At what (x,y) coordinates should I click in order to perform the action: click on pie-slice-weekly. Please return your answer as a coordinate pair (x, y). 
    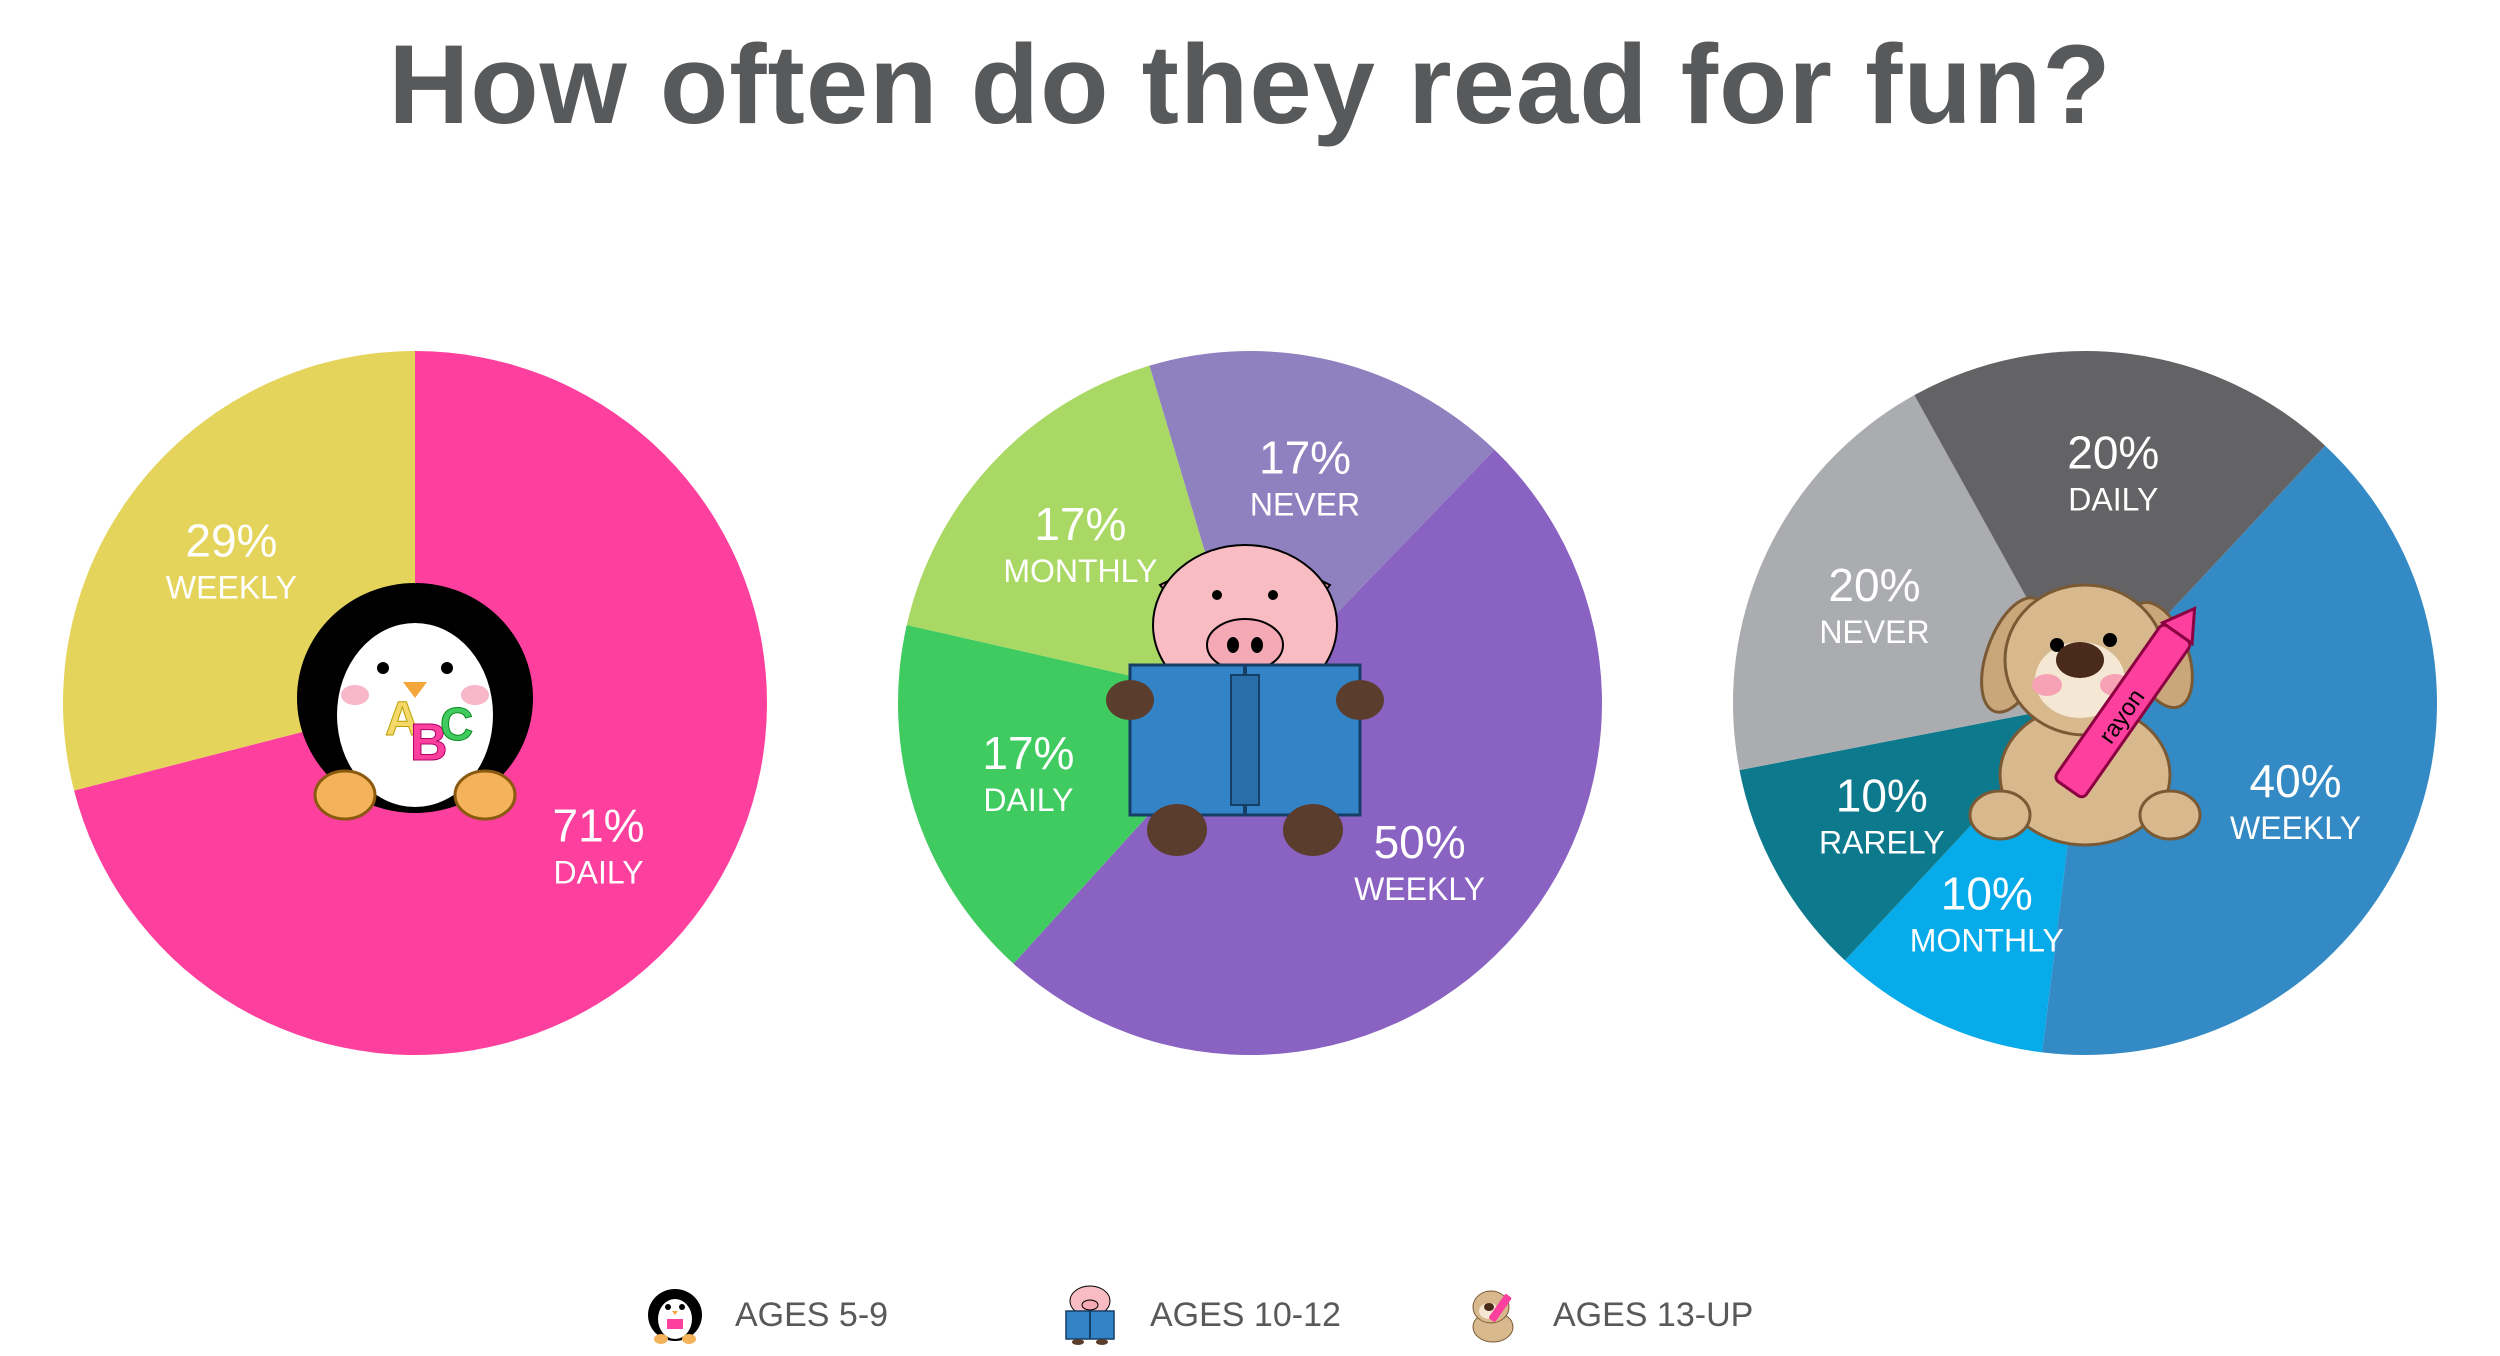
    Looking at the image, I should click on (2240, 750).